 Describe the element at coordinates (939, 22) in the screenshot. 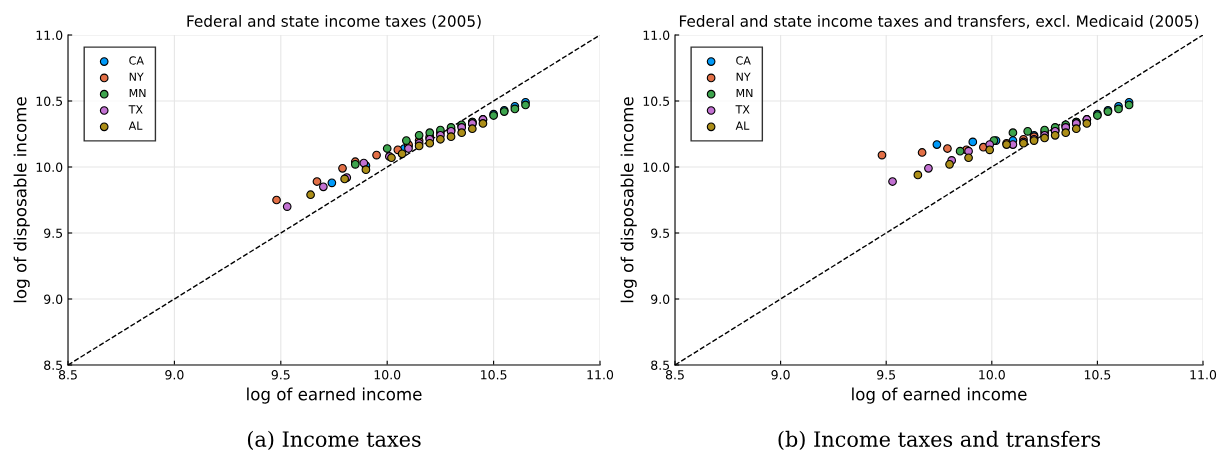

I see `chart-title: Federal and state income taxes and transfers, excl. Medicaid (2005)` at that location.